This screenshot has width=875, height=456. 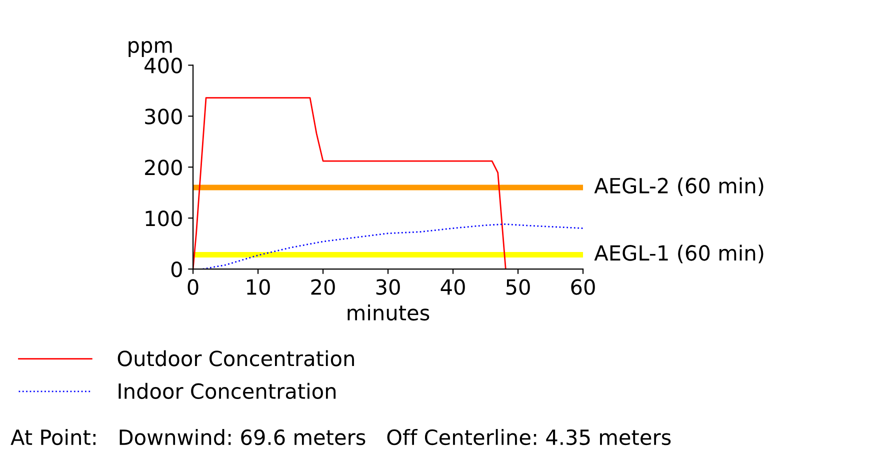 What do you see at coordinates (323, 287) in the screenshot?
I see `x-tick-label: 20` at bounding box center [323, 287].